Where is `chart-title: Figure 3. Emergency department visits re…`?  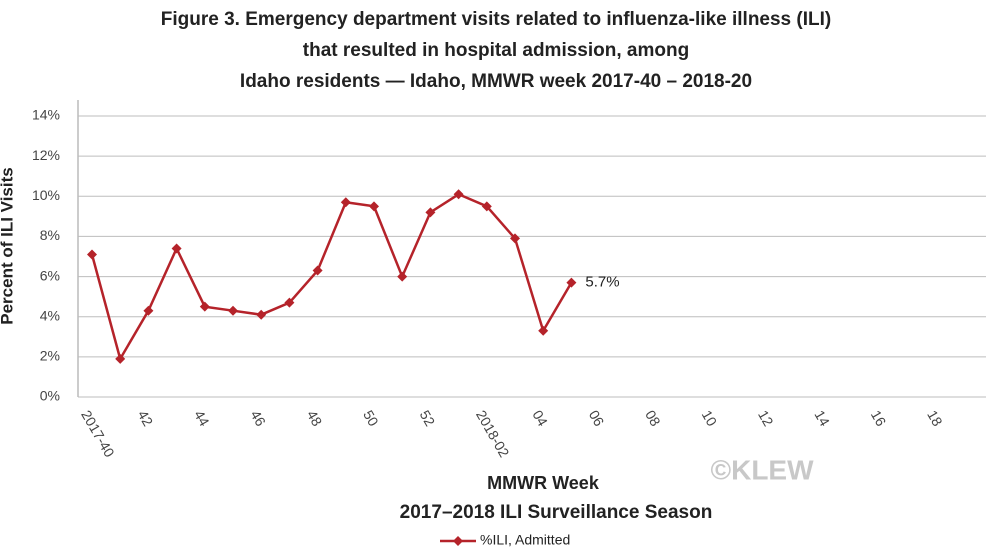 chart-title: Figure 3. Emergency department visits re… is located at coordinates (496, 19).